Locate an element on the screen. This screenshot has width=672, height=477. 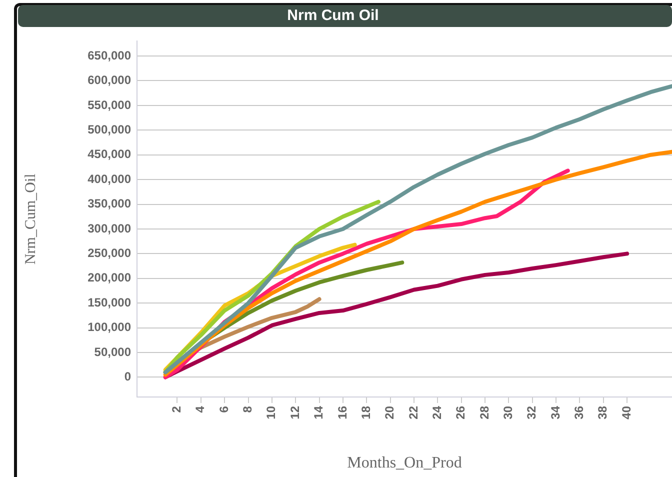
x-tick-label: 2 is located at coordinates (177, 409).